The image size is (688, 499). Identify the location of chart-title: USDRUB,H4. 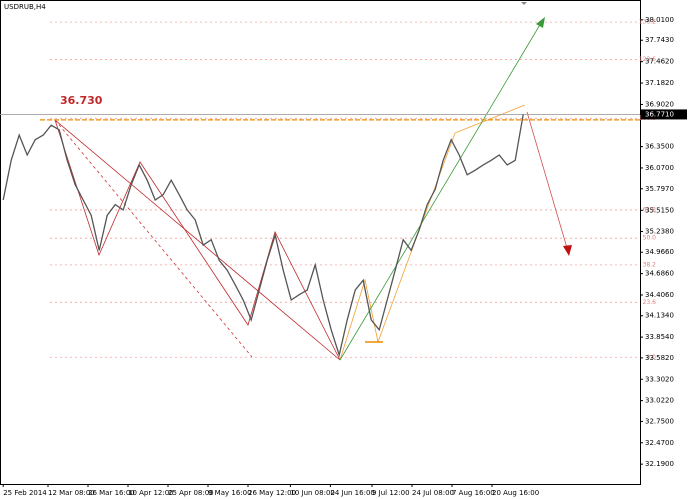
(25, 7).